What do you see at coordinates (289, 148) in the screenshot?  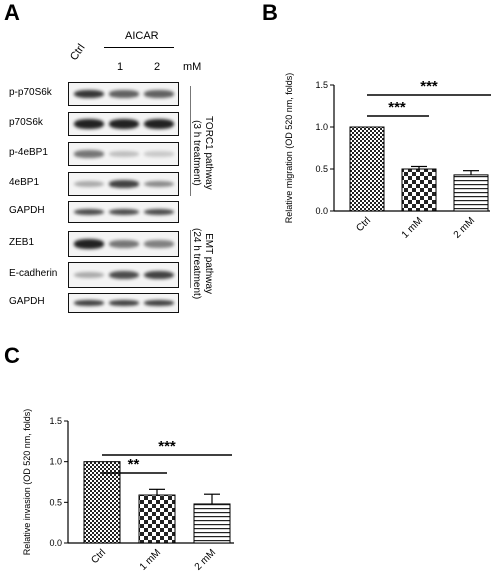 I see `y-axis-label: Relative migration (OD 520 nm, folds)` at bounding box center [289, 148].